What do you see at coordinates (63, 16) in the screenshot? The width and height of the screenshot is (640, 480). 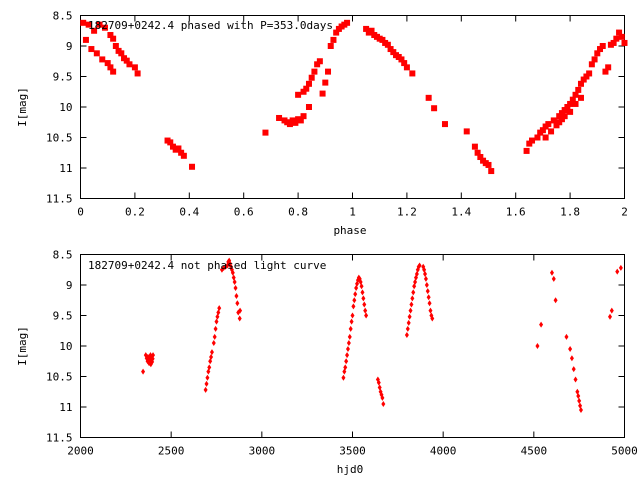 I see `y-tick-label: 8.5` at bounding box center [63, 16].